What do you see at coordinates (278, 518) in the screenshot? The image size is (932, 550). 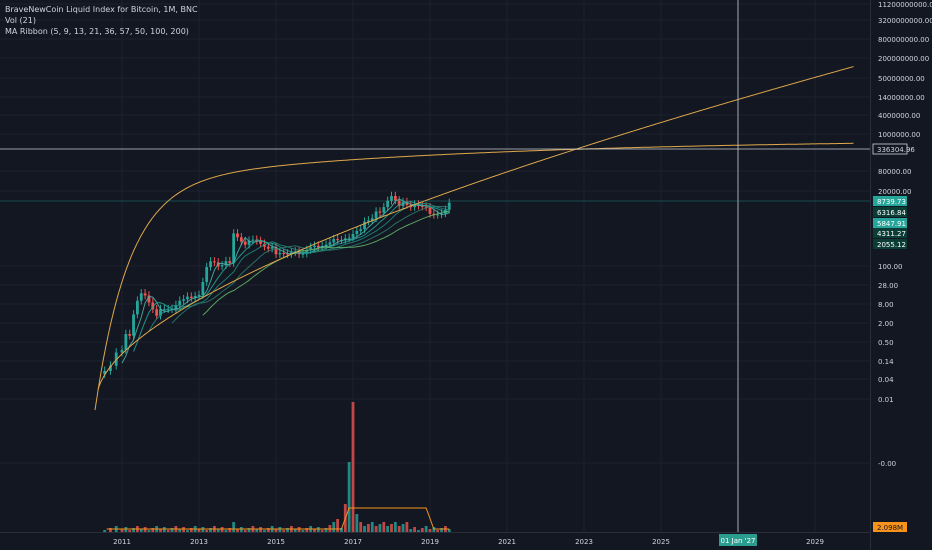 I see `volume-ma-line` at bounding box center [278, 518].